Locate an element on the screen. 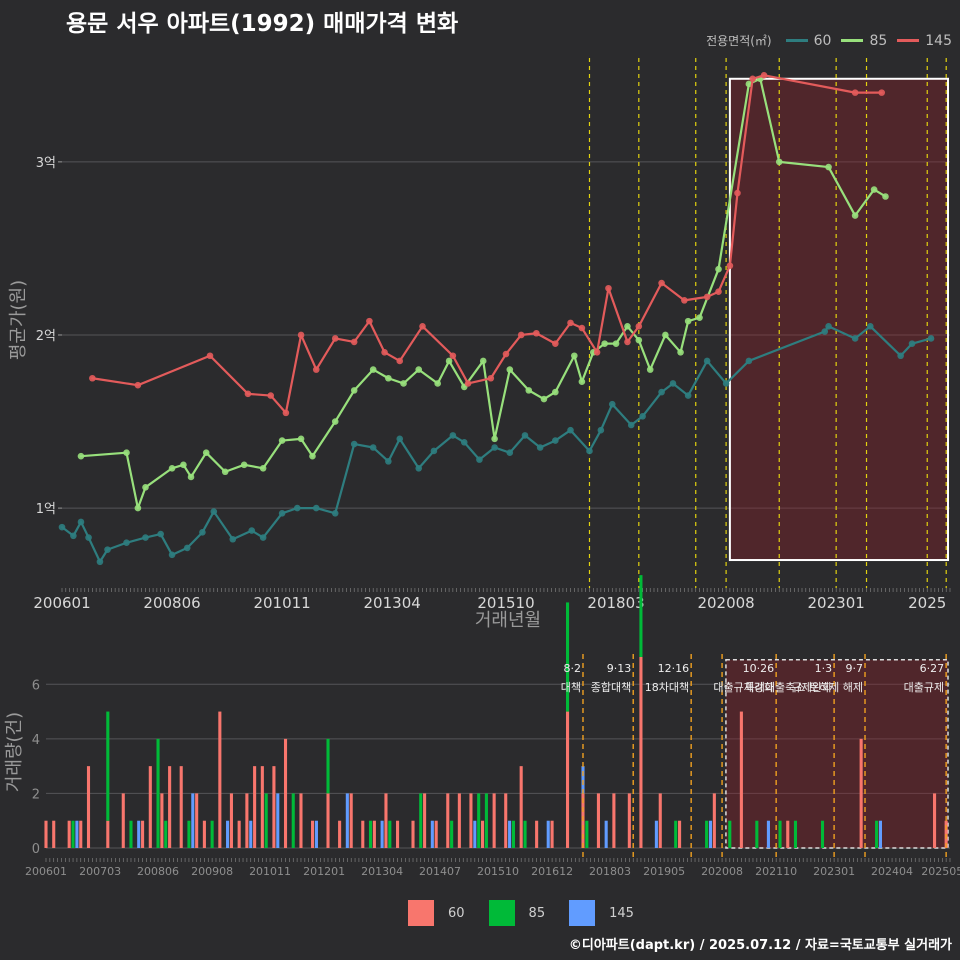  x-tick-label-0: 200601 is located at coordinates (61, 603).